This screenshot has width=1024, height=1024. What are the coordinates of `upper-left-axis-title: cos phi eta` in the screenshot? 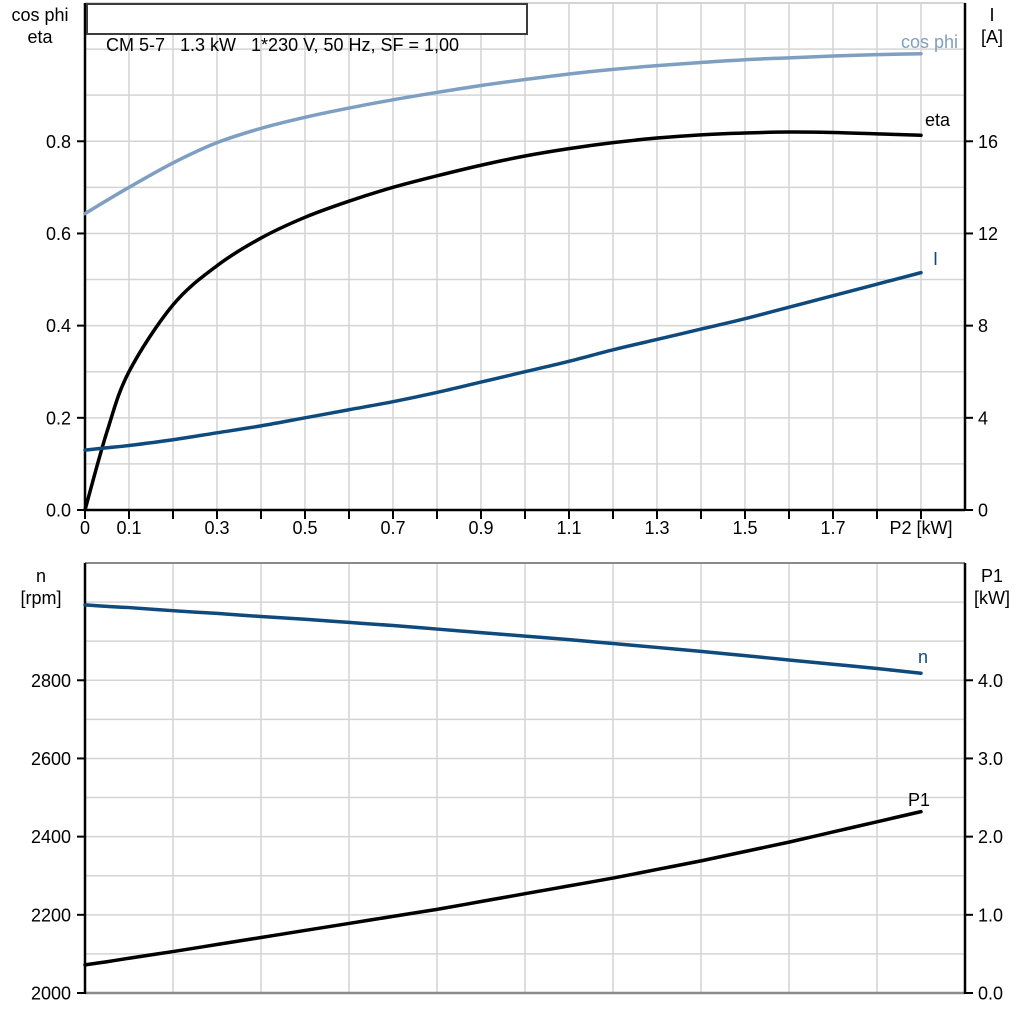 It's located at (40, 26).